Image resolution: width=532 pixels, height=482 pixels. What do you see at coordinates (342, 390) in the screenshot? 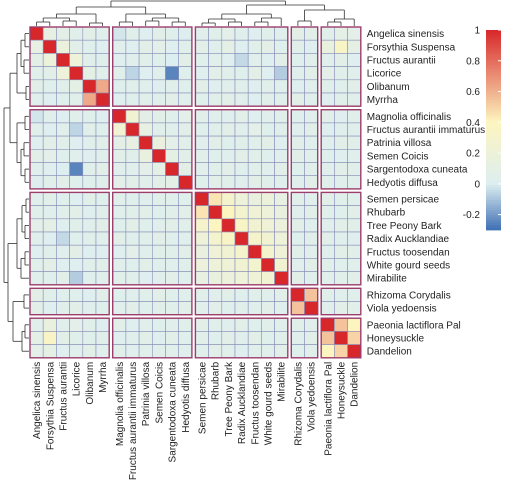
I see `column-label: Honeysuckle` at bounding box center [342, 390].